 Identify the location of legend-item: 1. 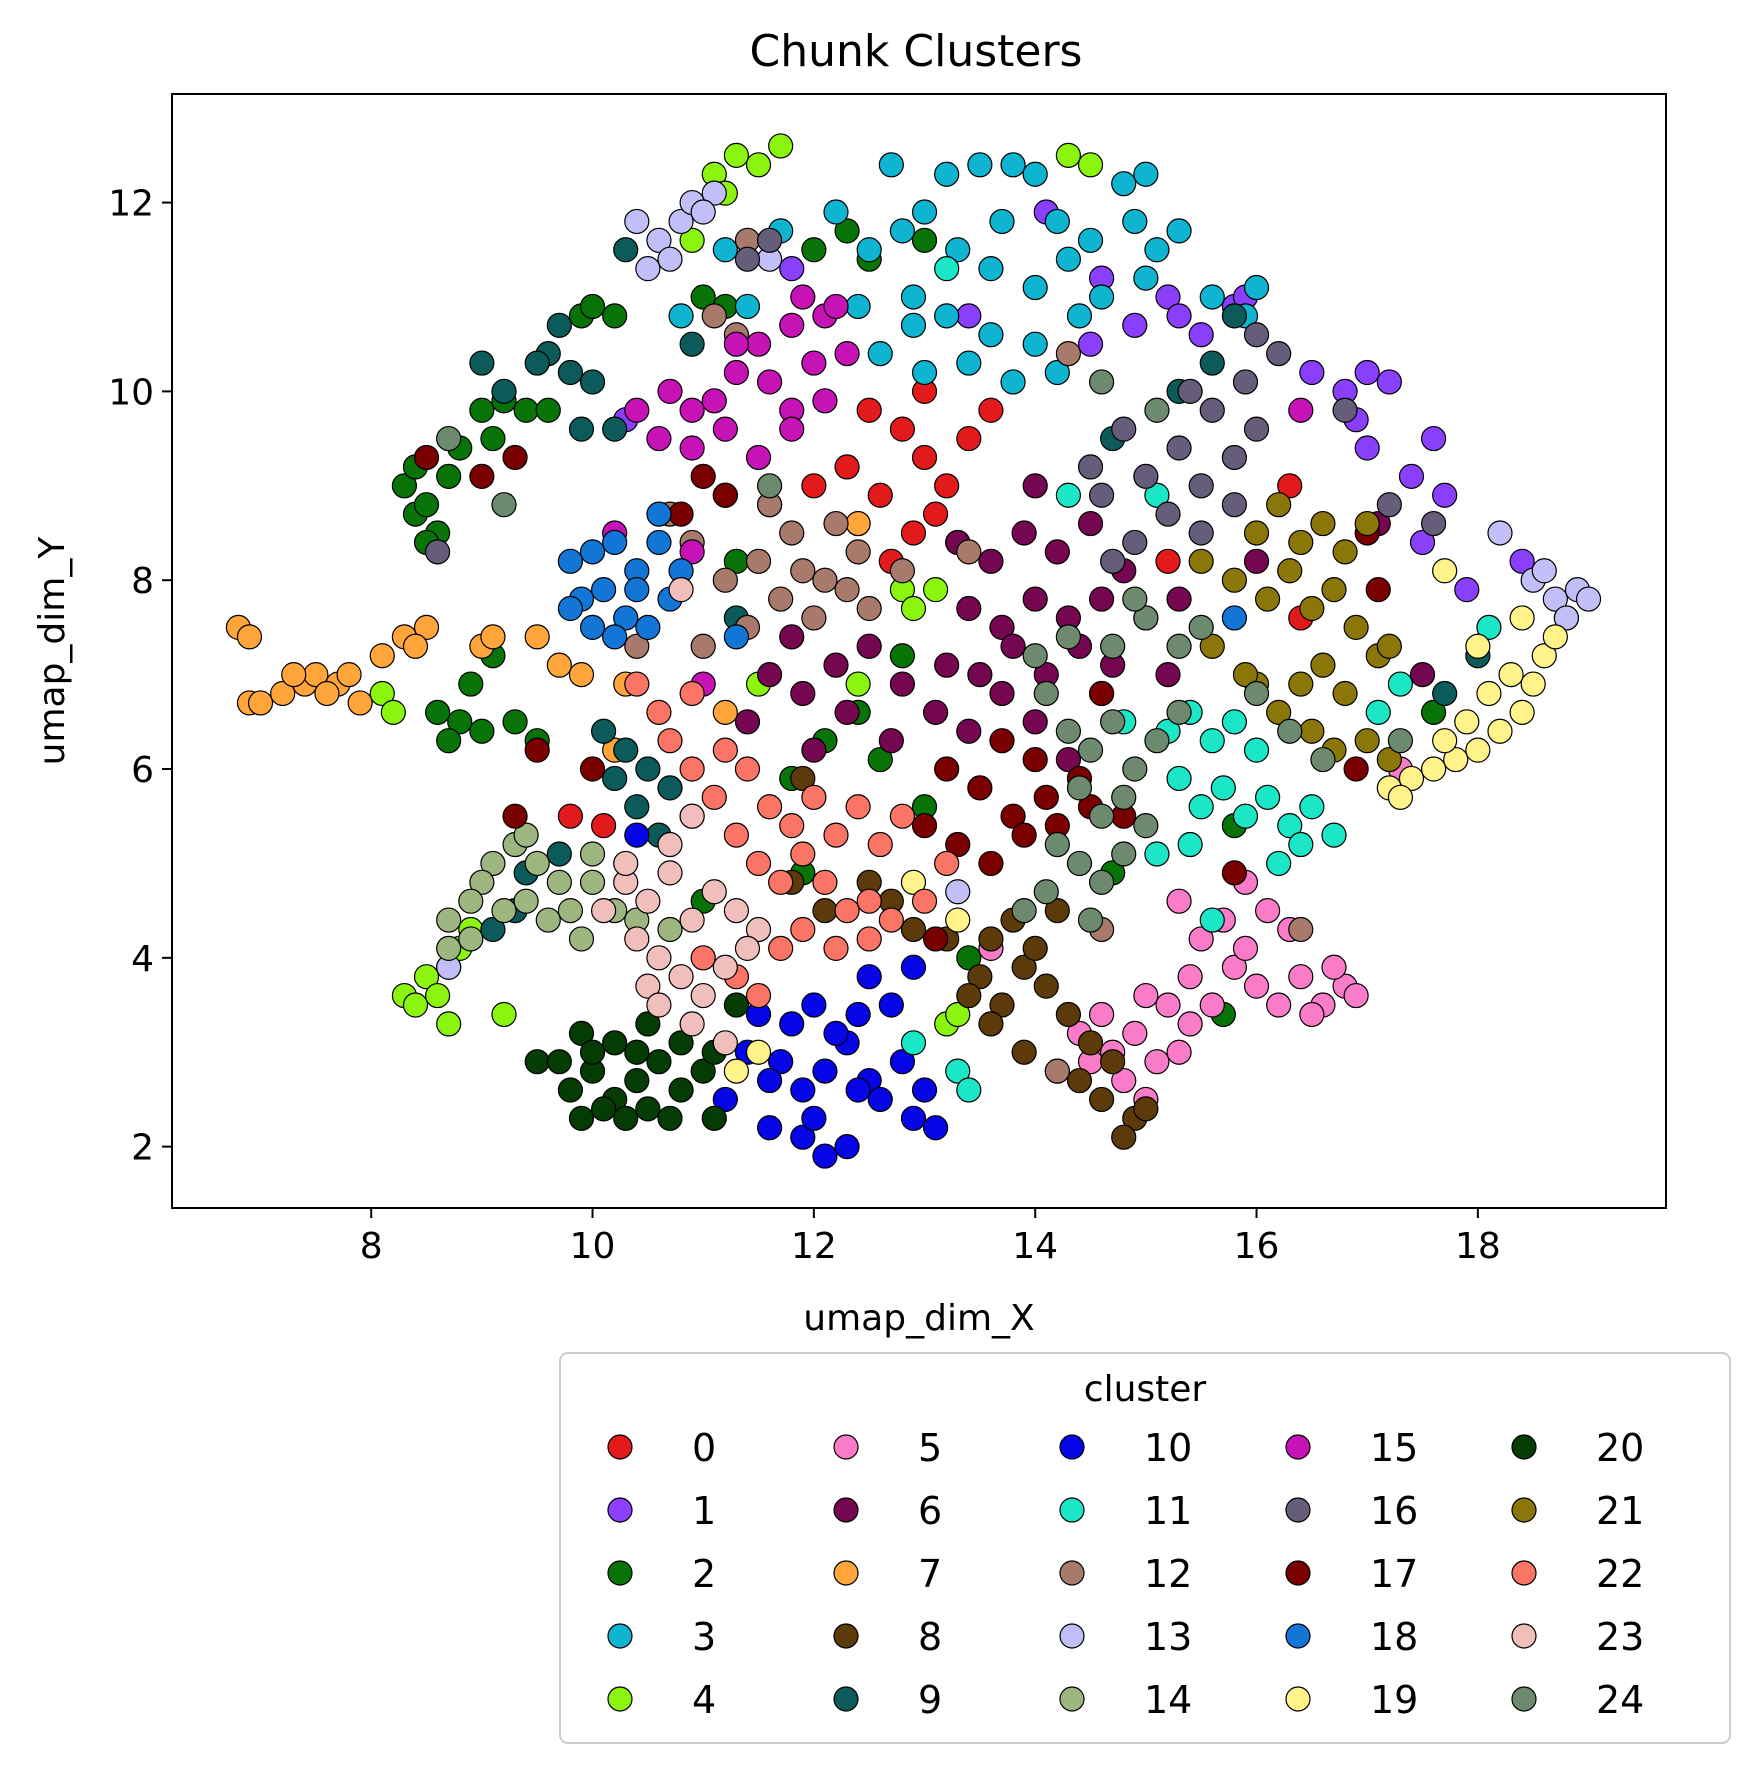
(661, 1511).